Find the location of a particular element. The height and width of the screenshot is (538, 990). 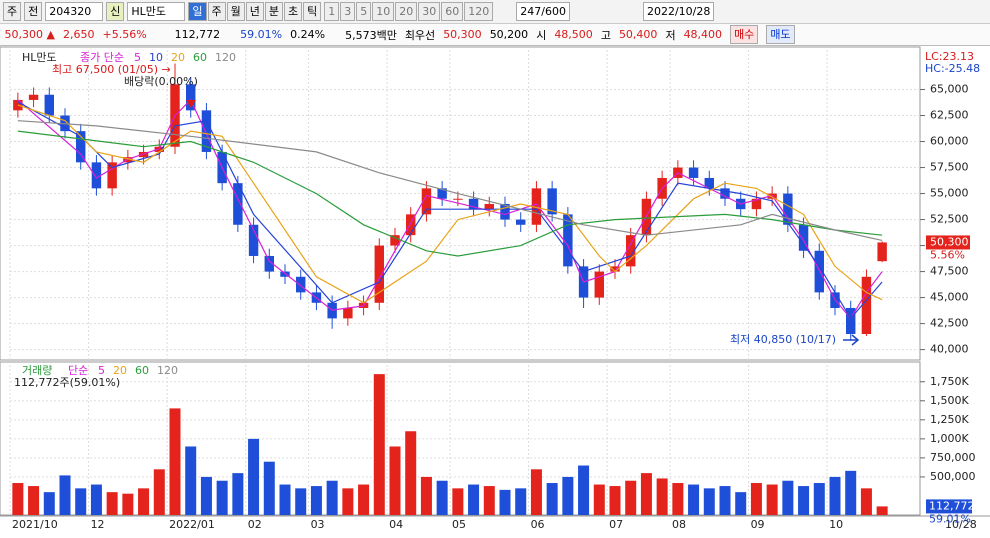

code-input: 204320 is located at coordinates (74, 11).